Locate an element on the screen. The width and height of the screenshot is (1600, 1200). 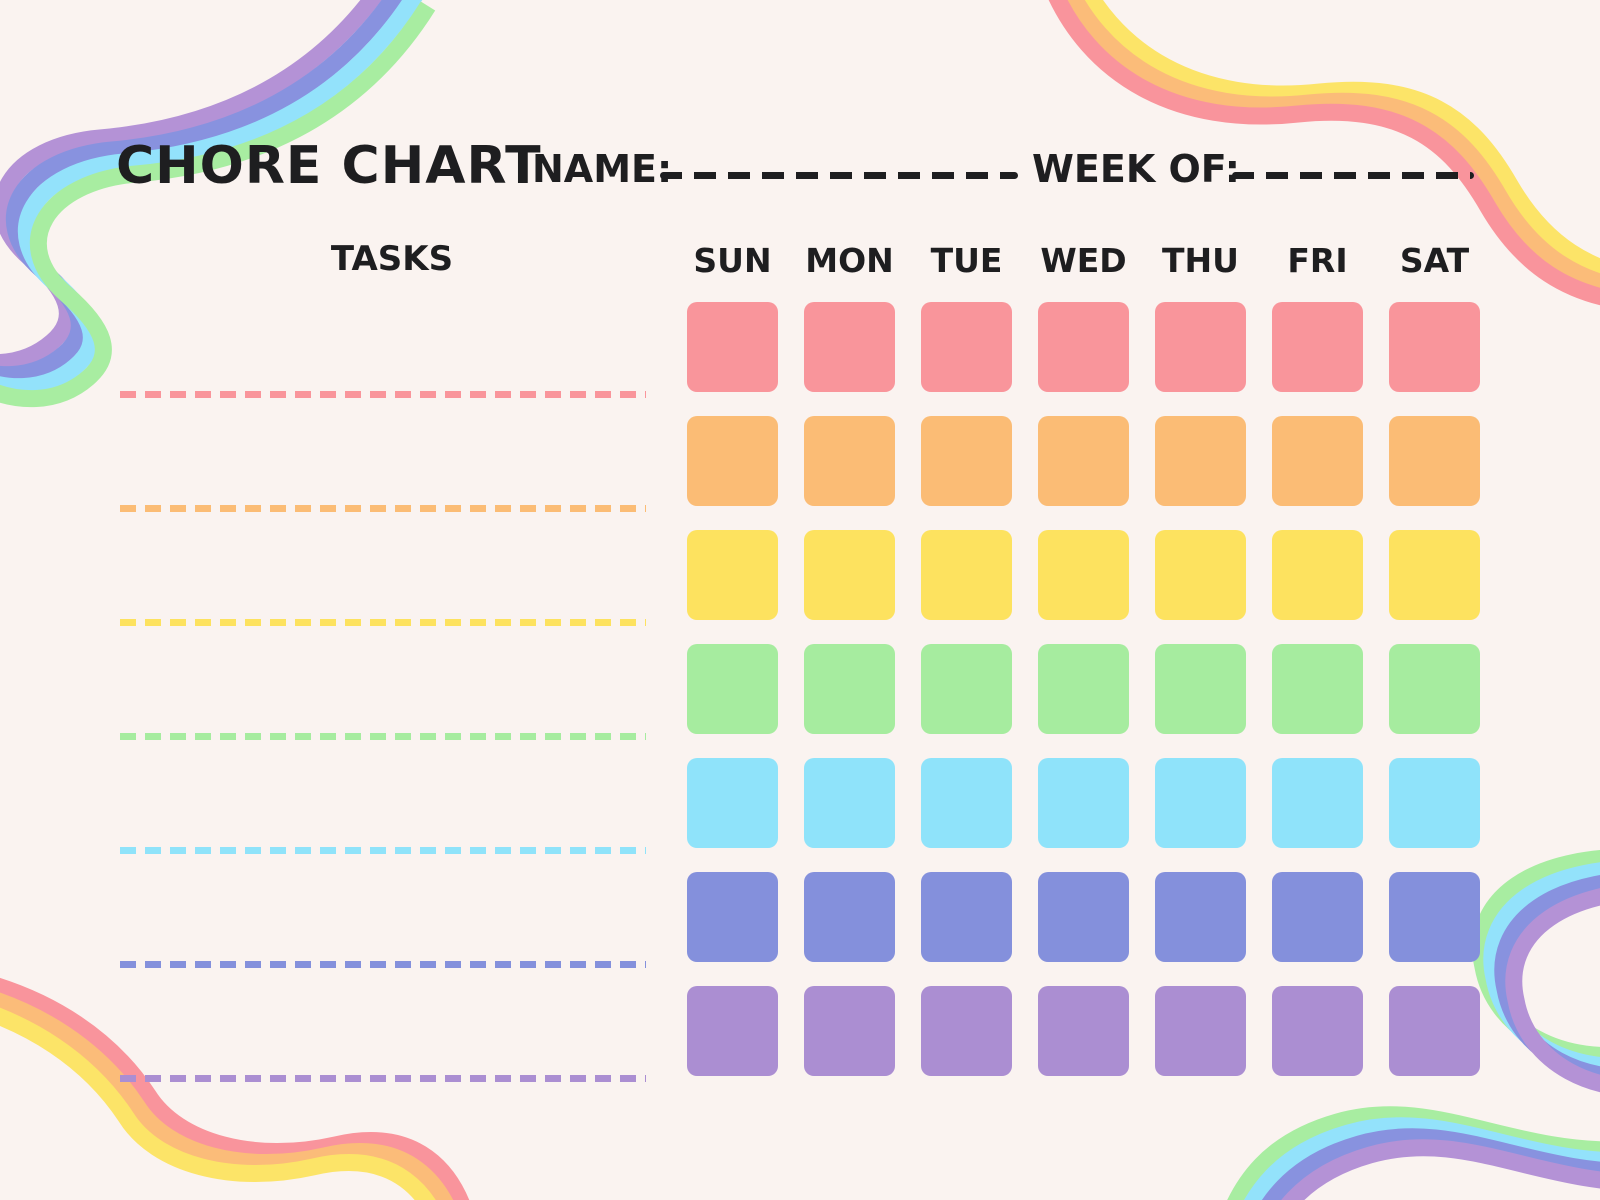
tasks-column-header: TASKS is located at coordinates (392, 259).